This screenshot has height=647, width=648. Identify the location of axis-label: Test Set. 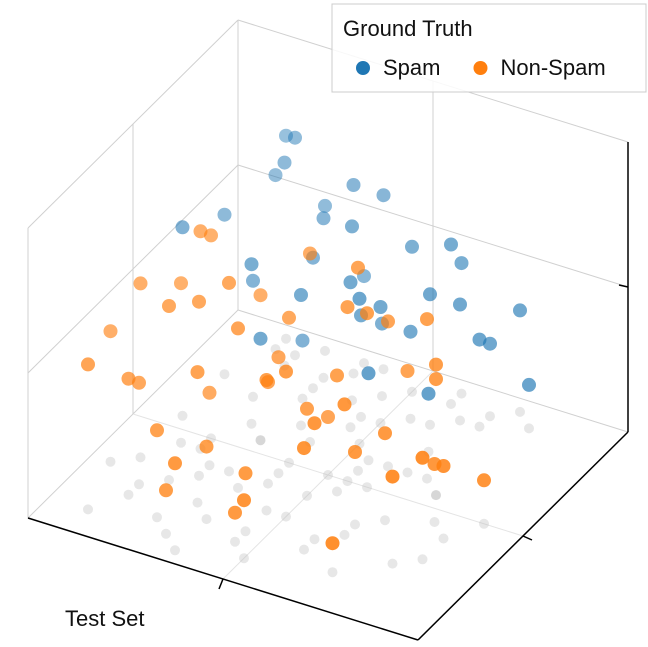
(104, 618).